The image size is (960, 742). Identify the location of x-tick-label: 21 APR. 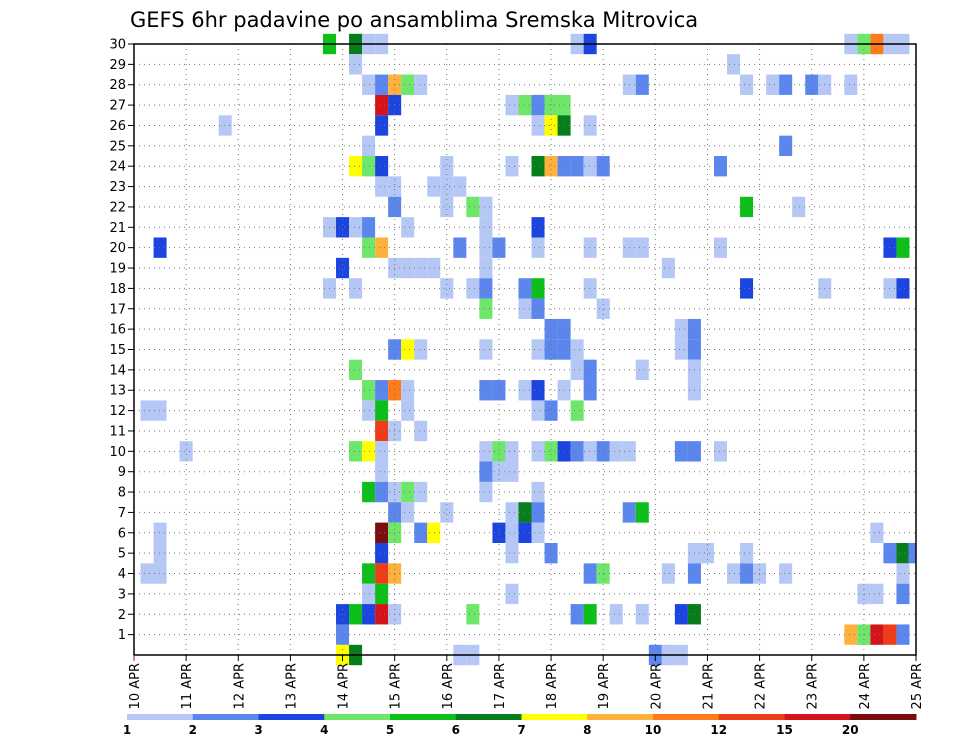
(708, 686).